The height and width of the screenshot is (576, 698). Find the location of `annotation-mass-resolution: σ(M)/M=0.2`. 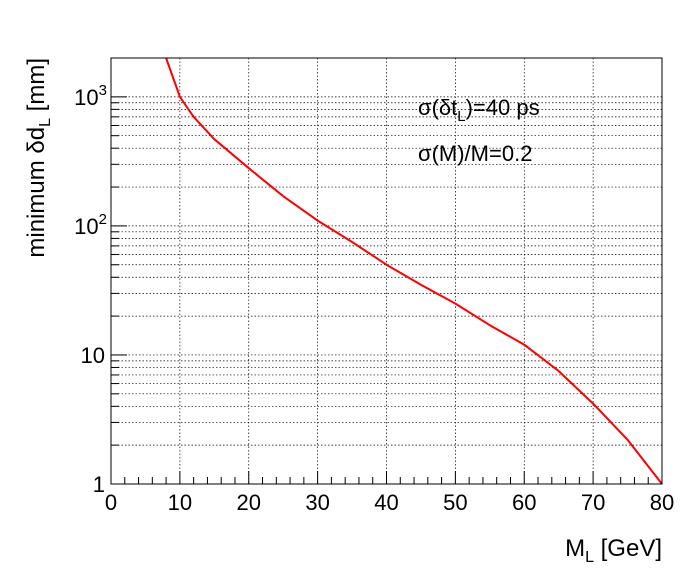

annotation-mass-resolution: σ(M)/M=0.2 is located at coordinates (475, 153).